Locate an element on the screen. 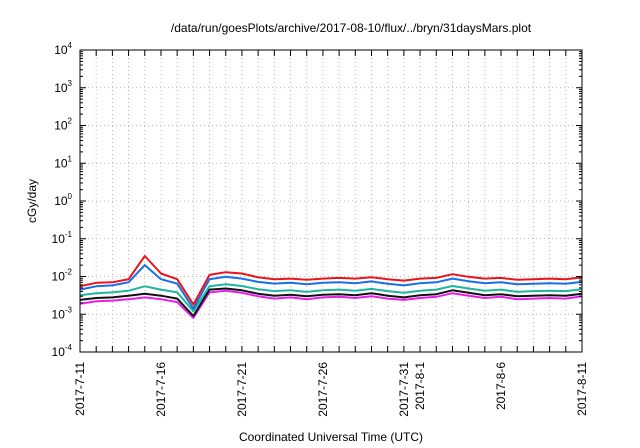  y-tick-label: 10⁻¹ is located at coordinates (62, 238).